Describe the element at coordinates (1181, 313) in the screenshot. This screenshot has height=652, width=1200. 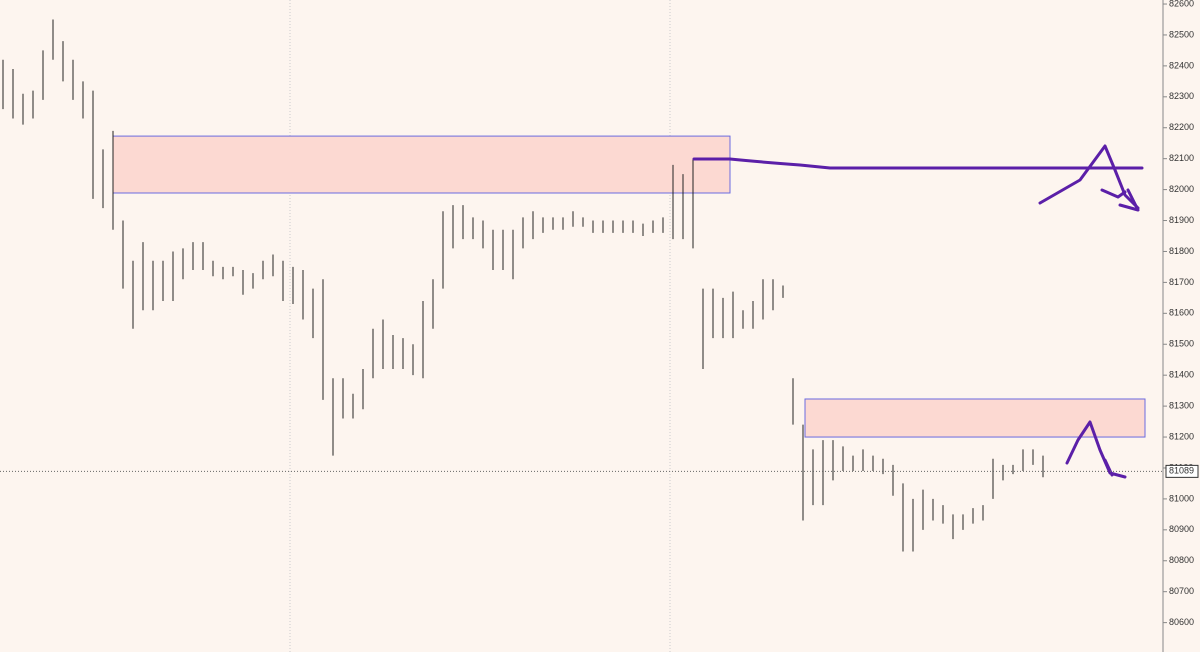
I see `y-tick-label: 81600` at that location.